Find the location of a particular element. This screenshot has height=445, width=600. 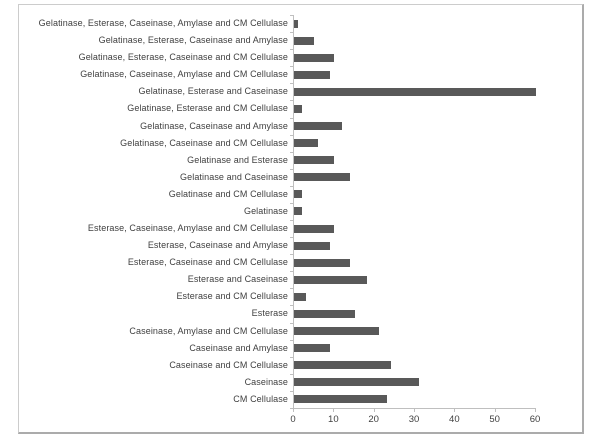

bar-row: Caseinase and Amylase is located at coordinates (300, 348).